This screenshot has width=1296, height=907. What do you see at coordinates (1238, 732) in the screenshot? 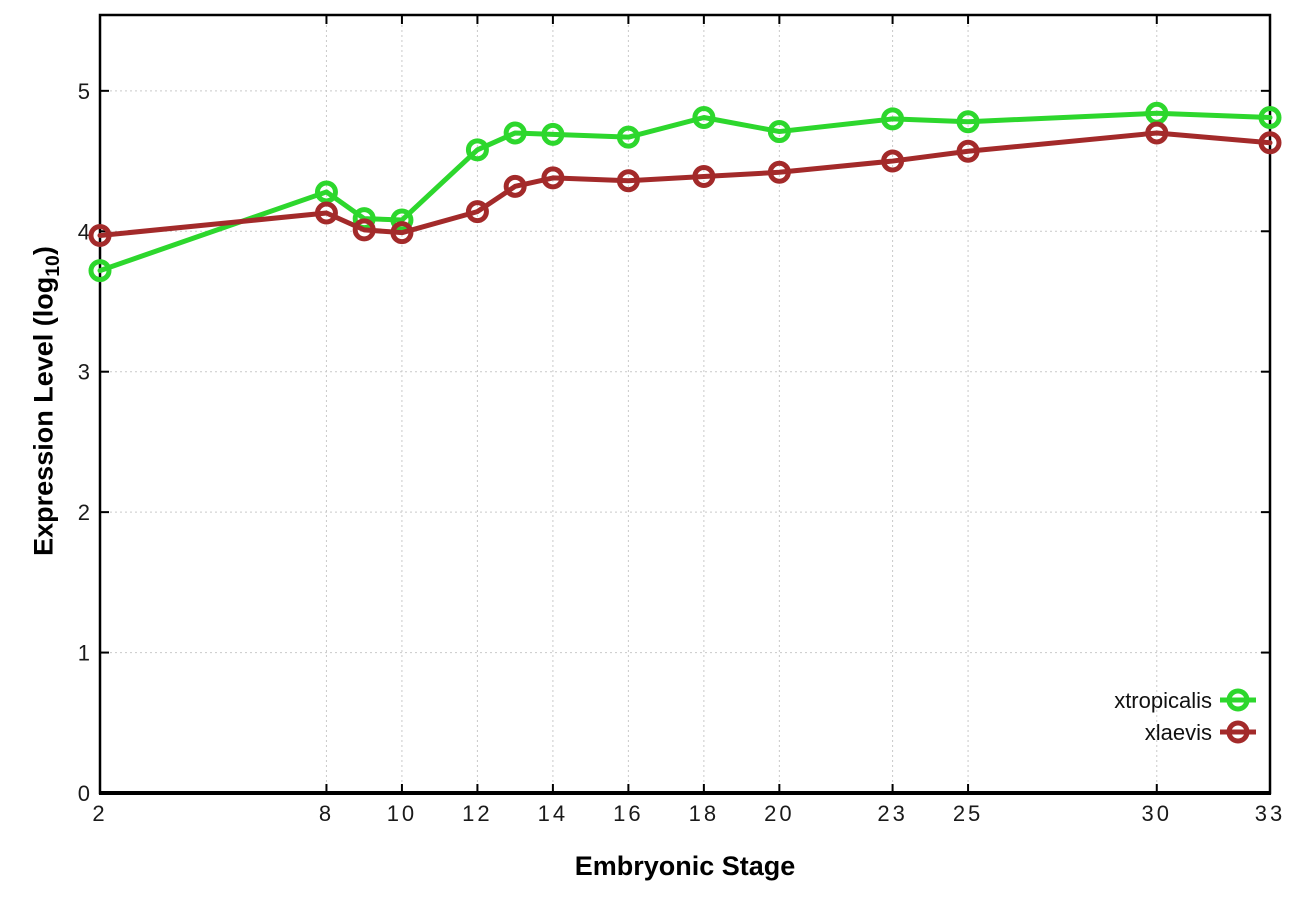
I see `legend-marker-xlaevis` at bounding box center [1238, 732].